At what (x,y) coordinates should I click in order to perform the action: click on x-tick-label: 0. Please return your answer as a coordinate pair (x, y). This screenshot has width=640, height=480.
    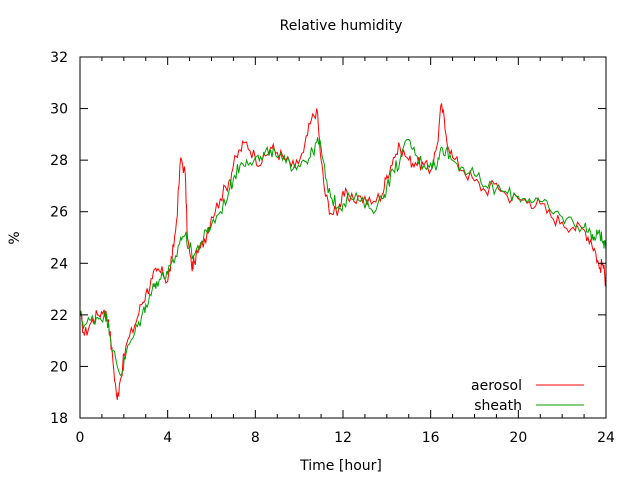
    Looking at the image, I should click on (80, 438).